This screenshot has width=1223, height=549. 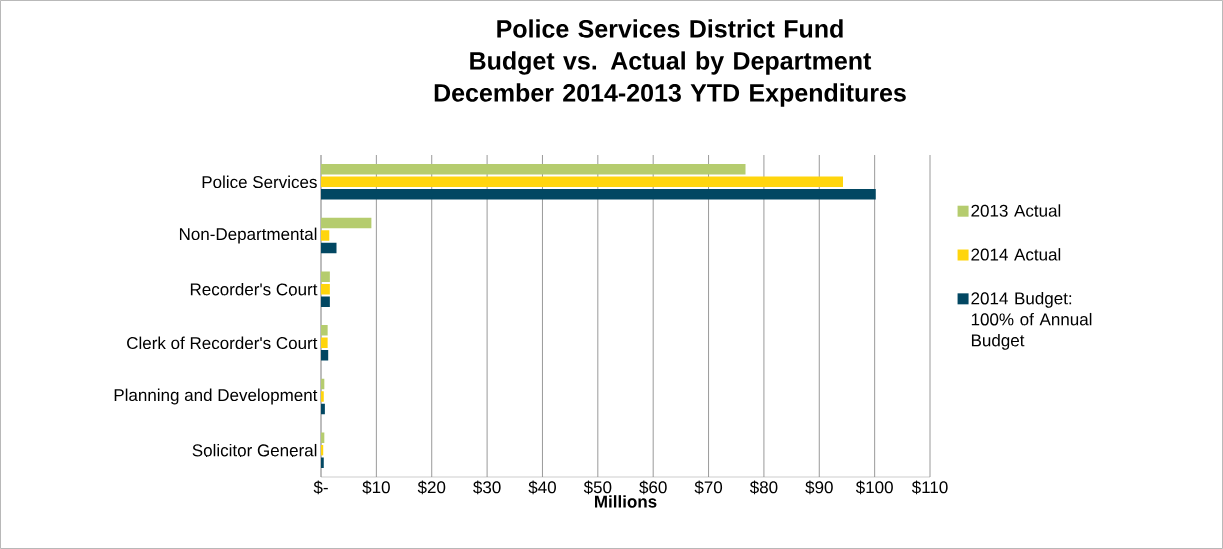 What do you see at coordinates (670, 79) in the screenshot?
I see `chart-subtitle: Budget vs. Actual by Department December 2014-2013 YTD Expenditures` at bounding box center [670, 79].